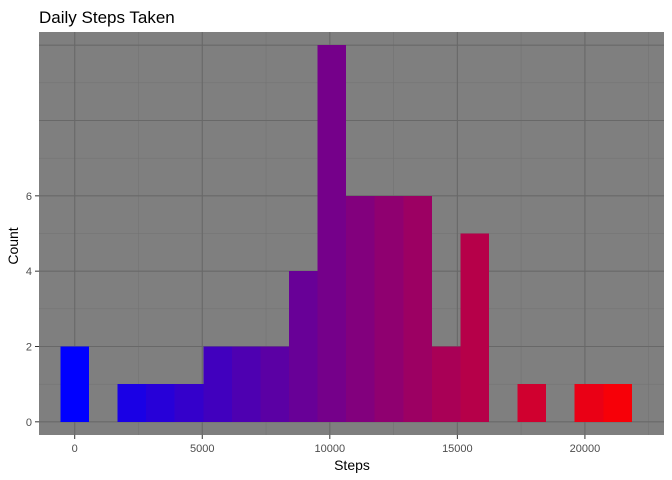  What do you see at coordinates (29, 347) in the screenshot?
I see `y-tick-label: 2` at bounding box center [29, 347].